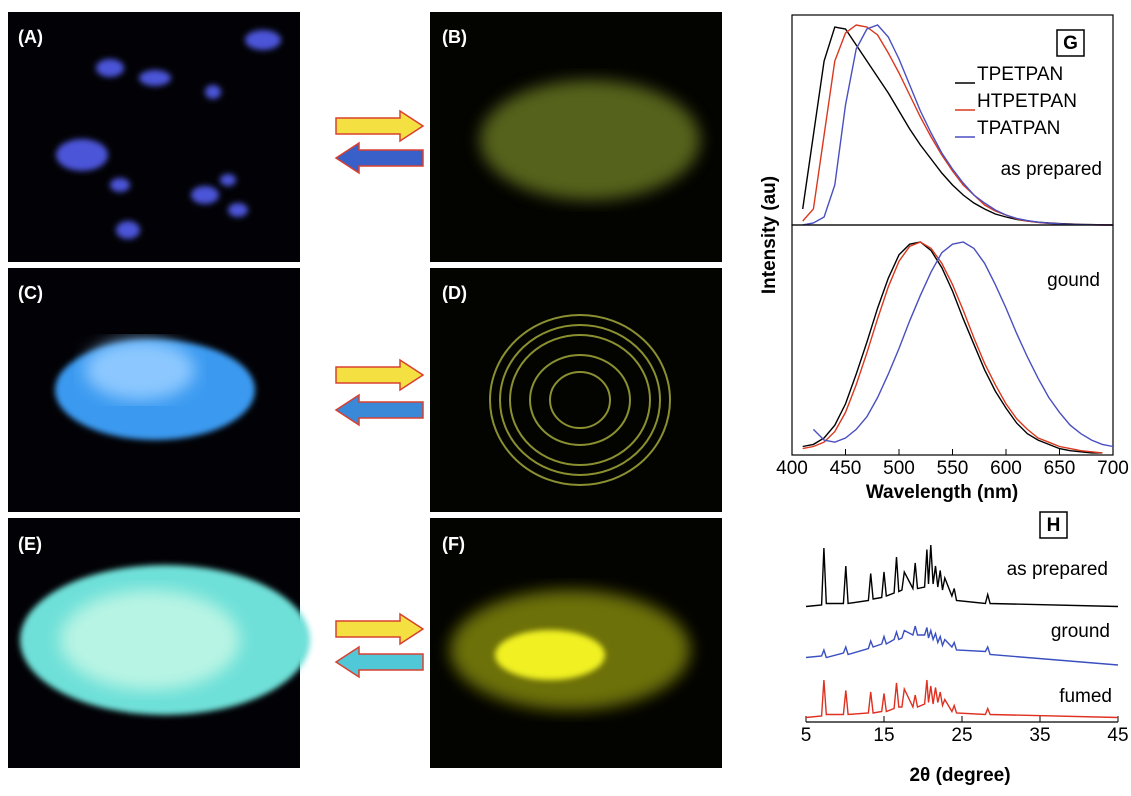 Image resolution: width=1131 pixels, height=796 pixels. What do you see at coordinates (959, 775) in the screenshot?
I see `x-axis-label: 2θ (degree)` at bounding box center [959, 775].